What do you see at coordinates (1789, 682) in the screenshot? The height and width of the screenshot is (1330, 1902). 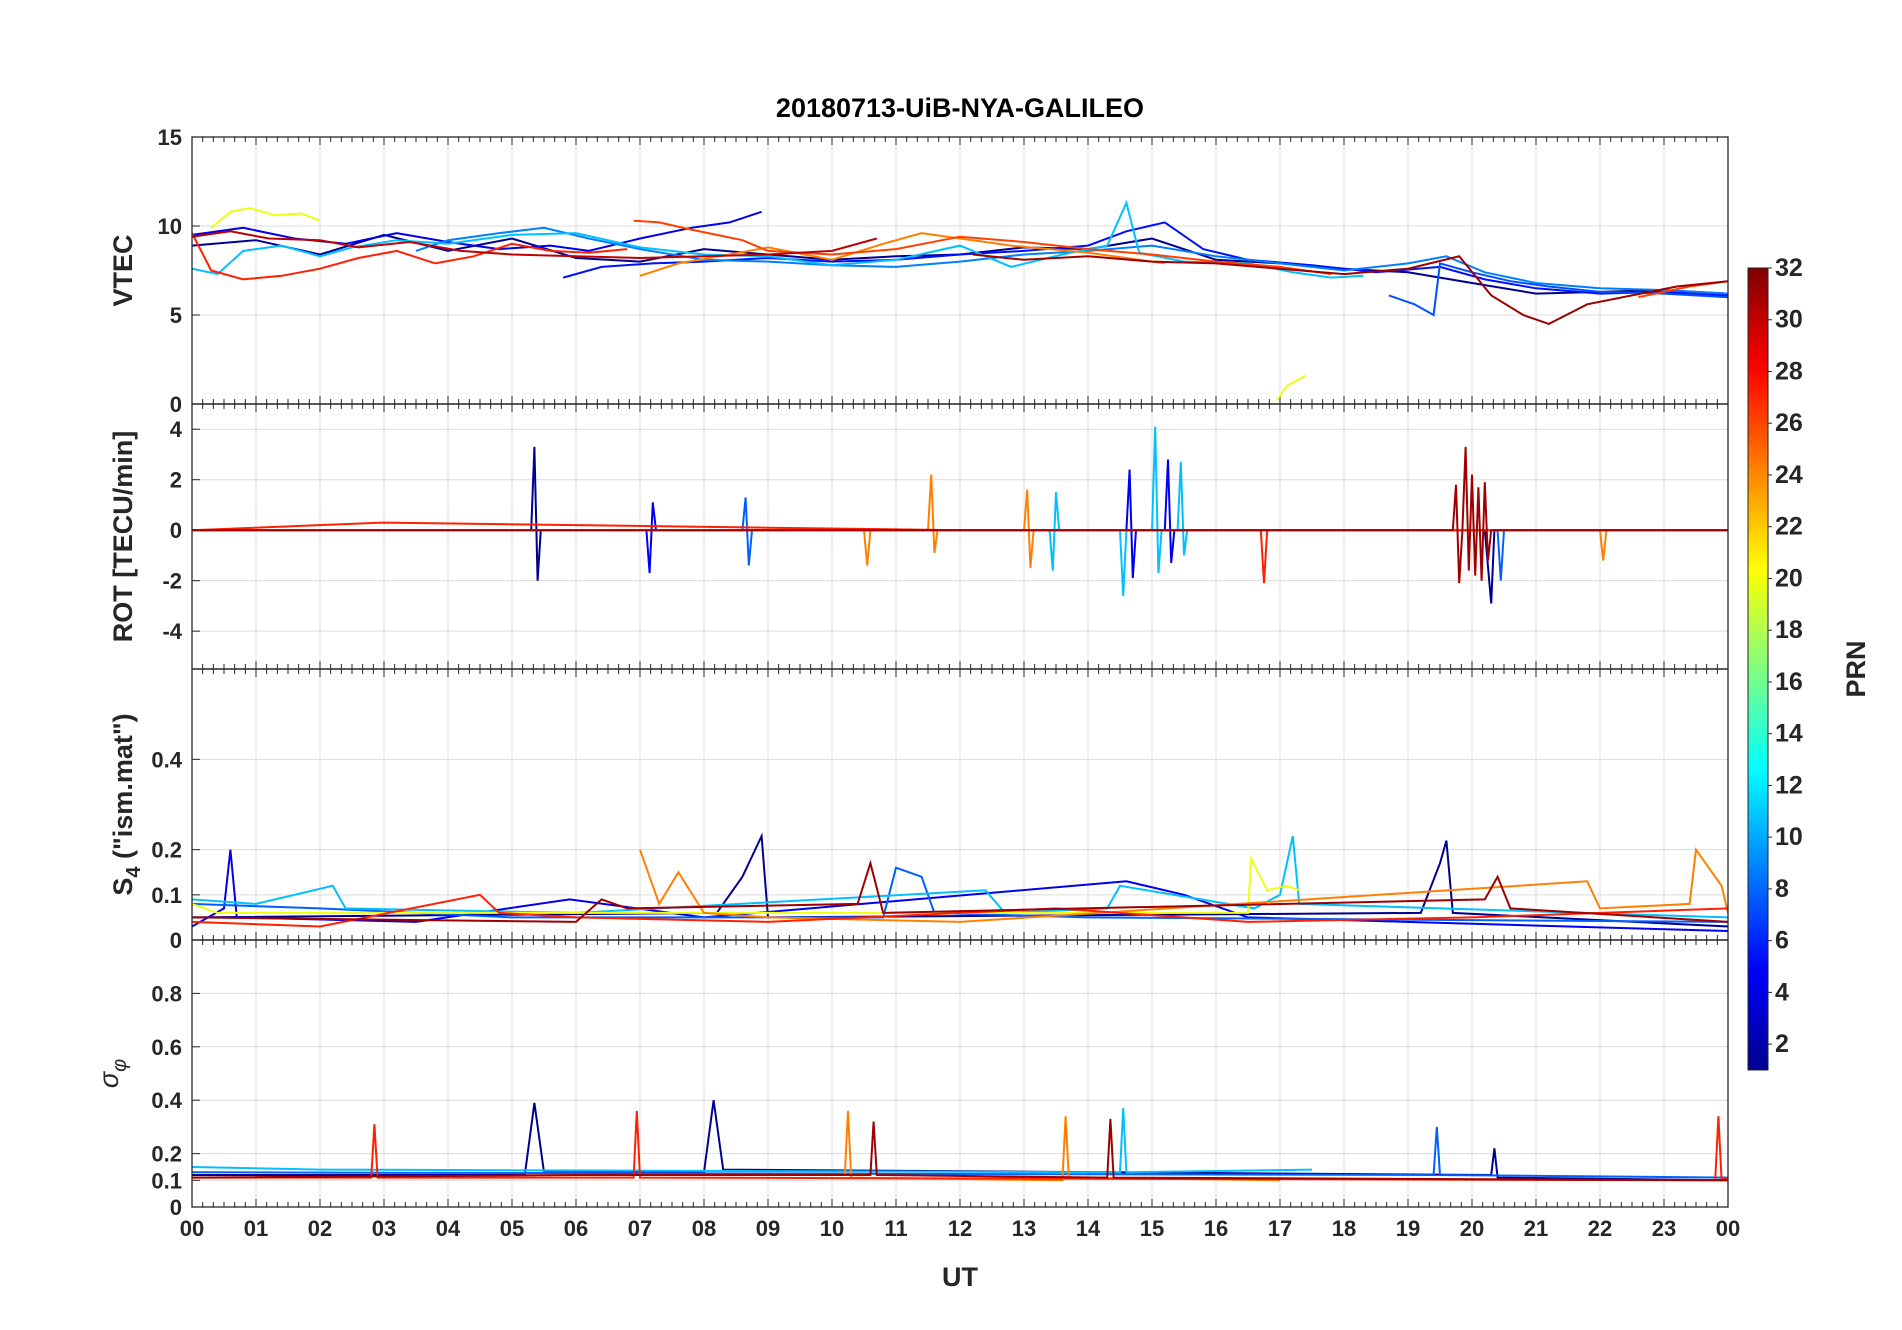 I see `colorbar-tick-label: 16` at bounding box center [1789, 682].